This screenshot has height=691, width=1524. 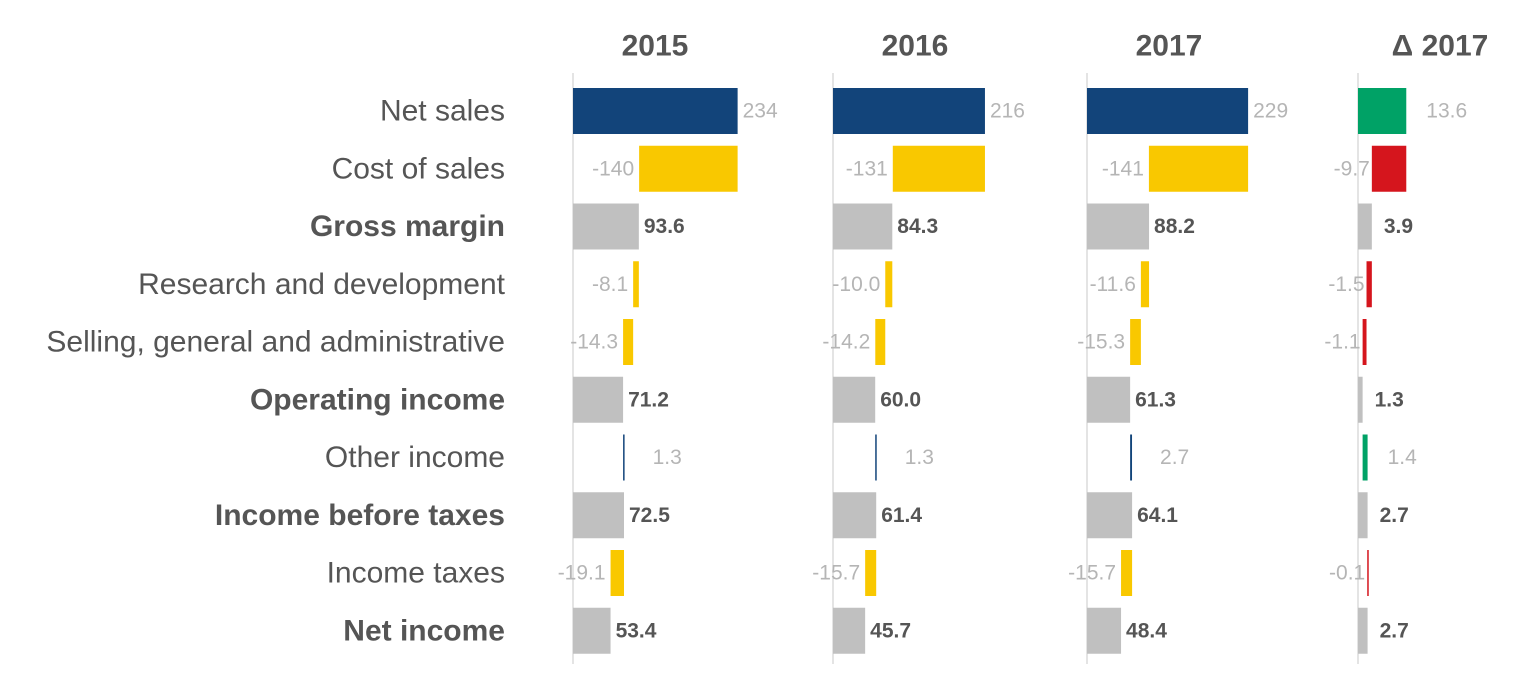 I want to click on bar-2015-research-and-development, so click(x=636, y=284).